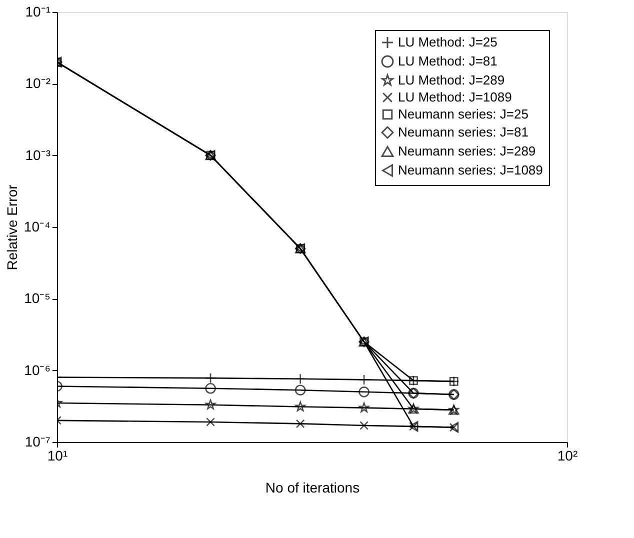  What do you see at coordinates (463, 132) in the screenshot?
I see `legend-label: Neumann series: J=81` at bounding box center [463, 132].